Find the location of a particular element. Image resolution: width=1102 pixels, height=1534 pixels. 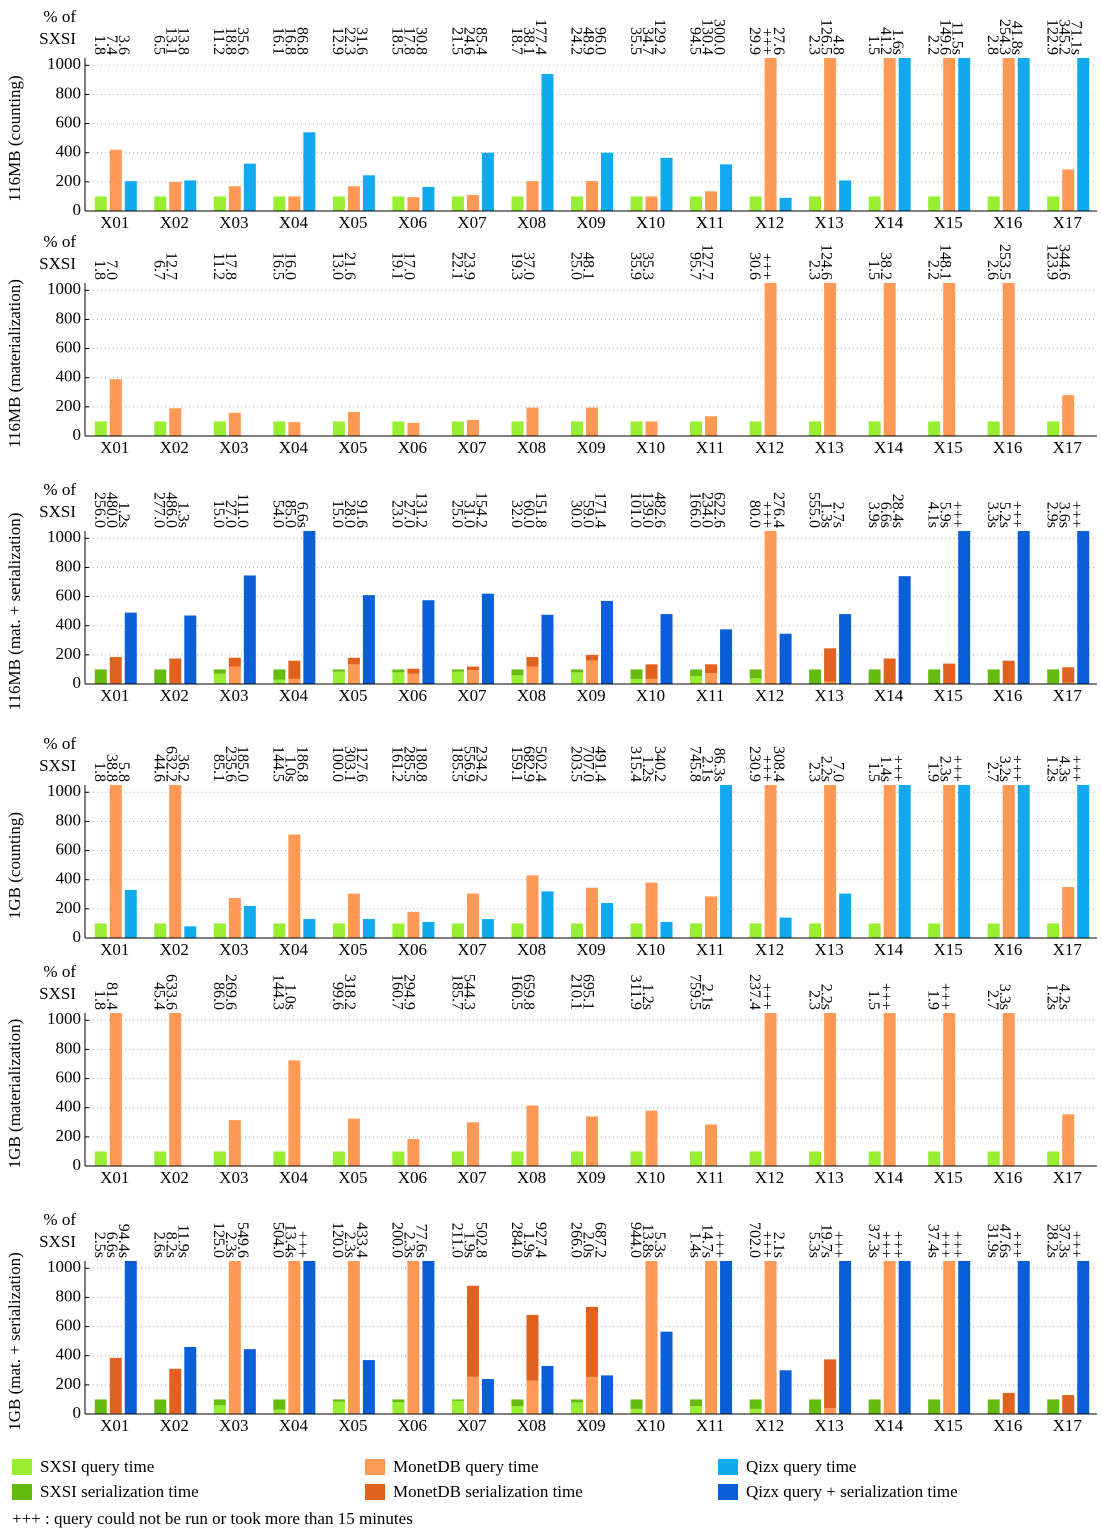

annotation: 4.8 is located at coordinates (837, 45).